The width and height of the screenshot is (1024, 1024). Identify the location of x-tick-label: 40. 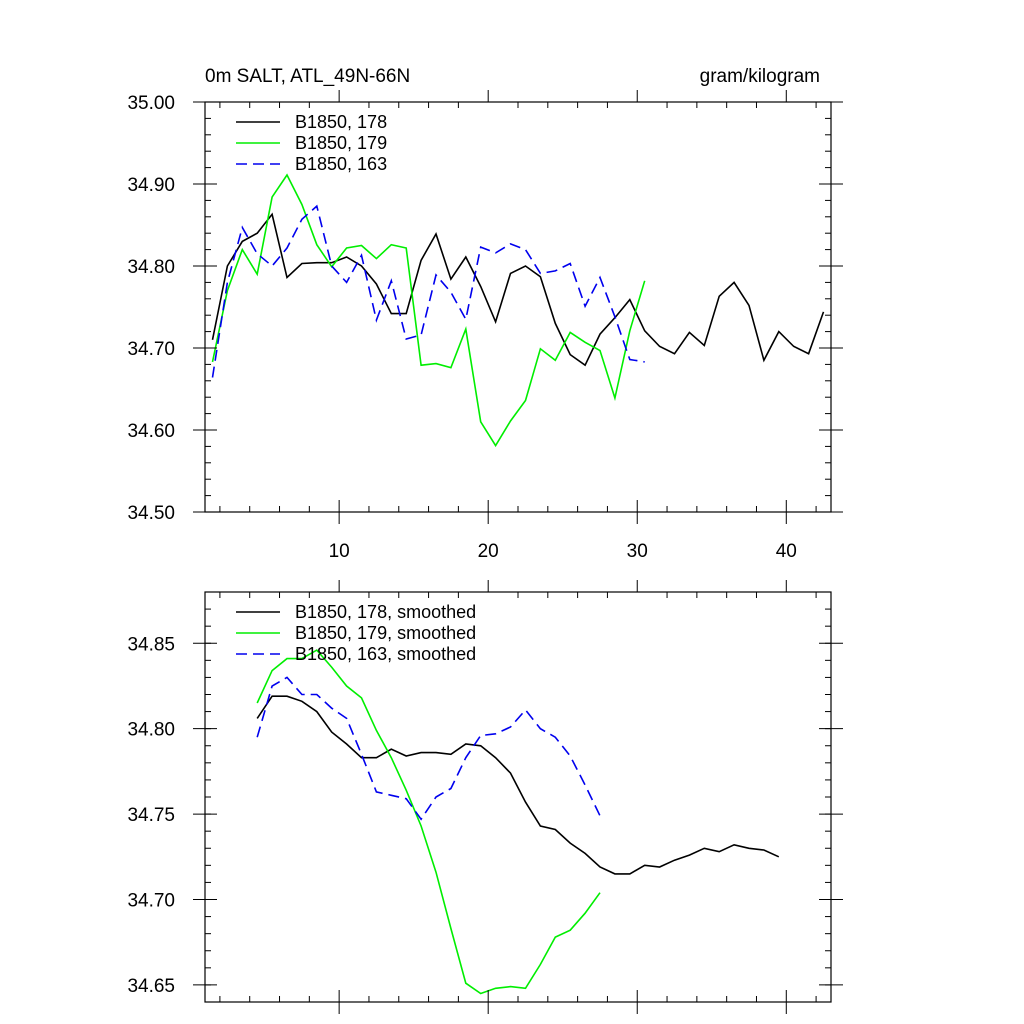
(786, 551).